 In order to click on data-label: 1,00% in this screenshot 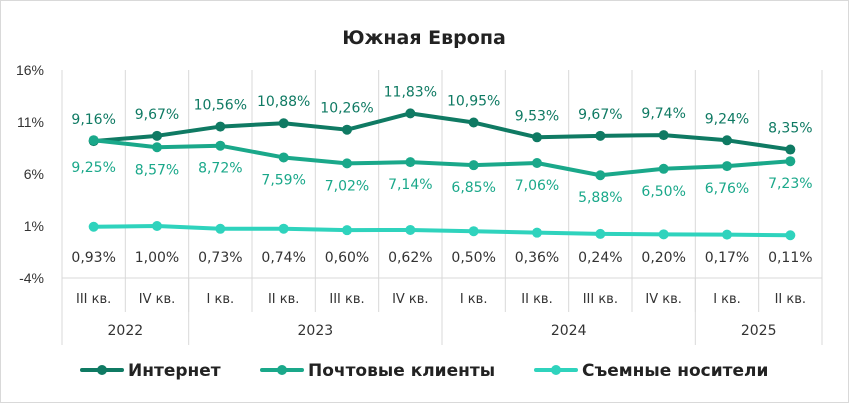, I will do `click(157, 258)`.